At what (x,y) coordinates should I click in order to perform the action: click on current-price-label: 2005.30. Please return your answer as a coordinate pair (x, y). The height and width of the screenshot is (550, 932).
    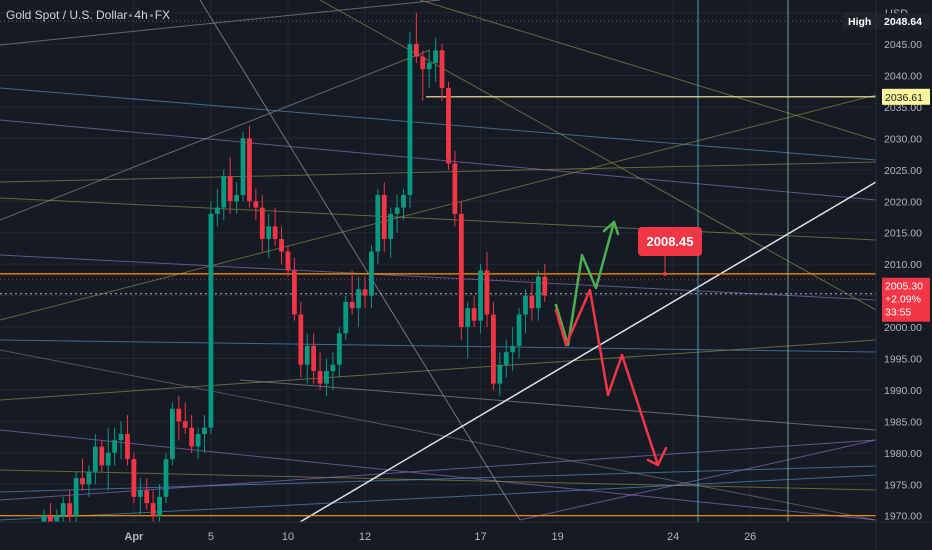
    Looking at the image, I should click on (904, 287).